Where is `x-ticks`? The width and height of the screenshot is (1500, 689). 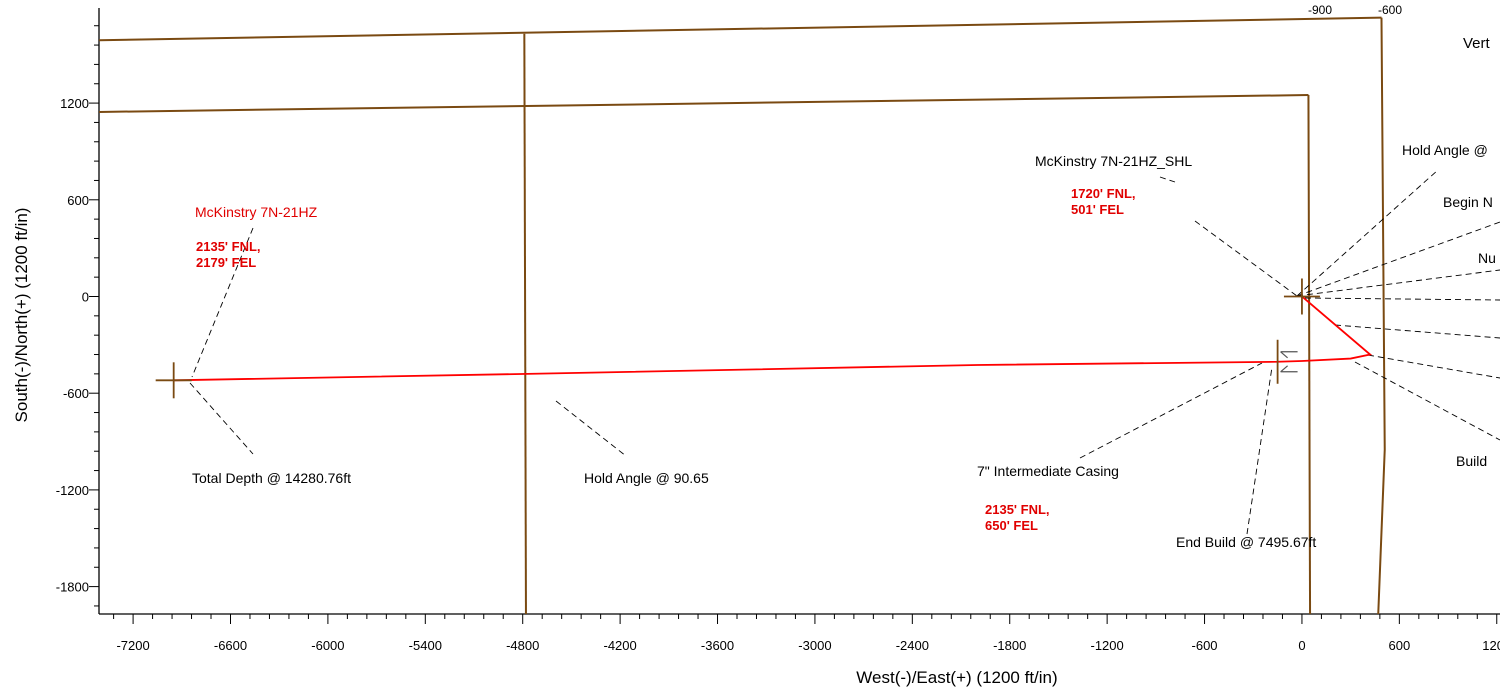 x-ticks is located at coordinates (805, 619).